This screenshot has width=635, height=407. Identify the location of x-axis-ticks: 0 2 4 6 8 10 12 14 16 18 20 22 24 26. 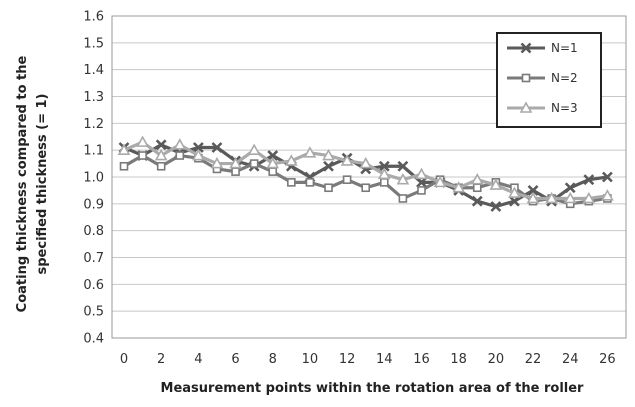
(368, 359).